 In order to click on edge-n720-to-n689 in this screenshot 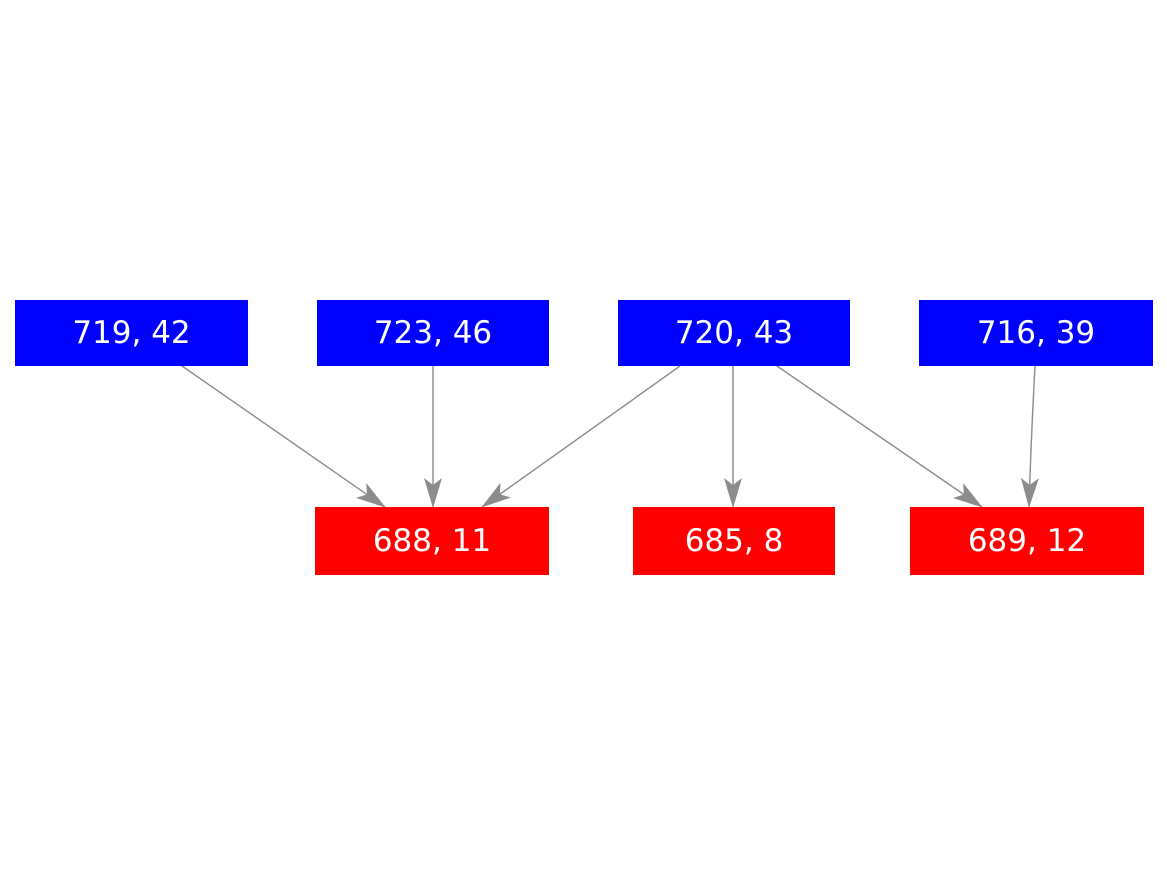, I will do `click(879, 436)`.